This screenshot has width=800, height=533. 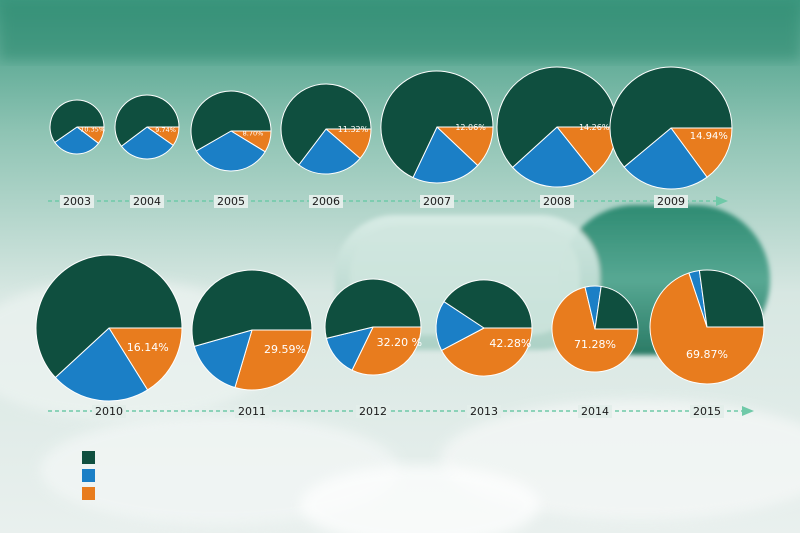 I want to click on pie-2011: 29.59%, so click(x=252, y=330).